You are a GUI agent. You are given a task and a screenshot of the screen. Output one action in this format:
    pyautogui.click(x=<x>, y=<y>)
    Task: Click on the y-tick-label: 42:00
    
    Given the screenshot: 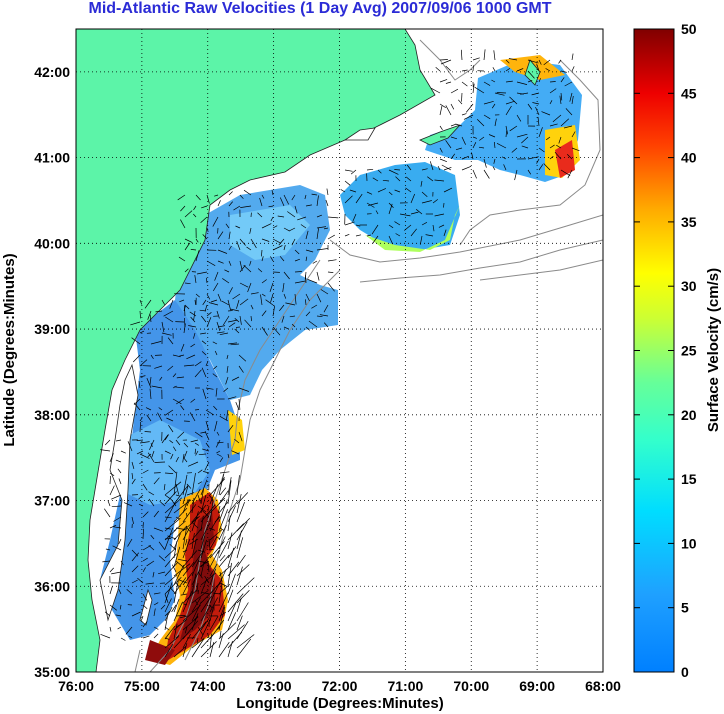 What is the action you would take?
    pyautogui.click(x=52, y=72)
    